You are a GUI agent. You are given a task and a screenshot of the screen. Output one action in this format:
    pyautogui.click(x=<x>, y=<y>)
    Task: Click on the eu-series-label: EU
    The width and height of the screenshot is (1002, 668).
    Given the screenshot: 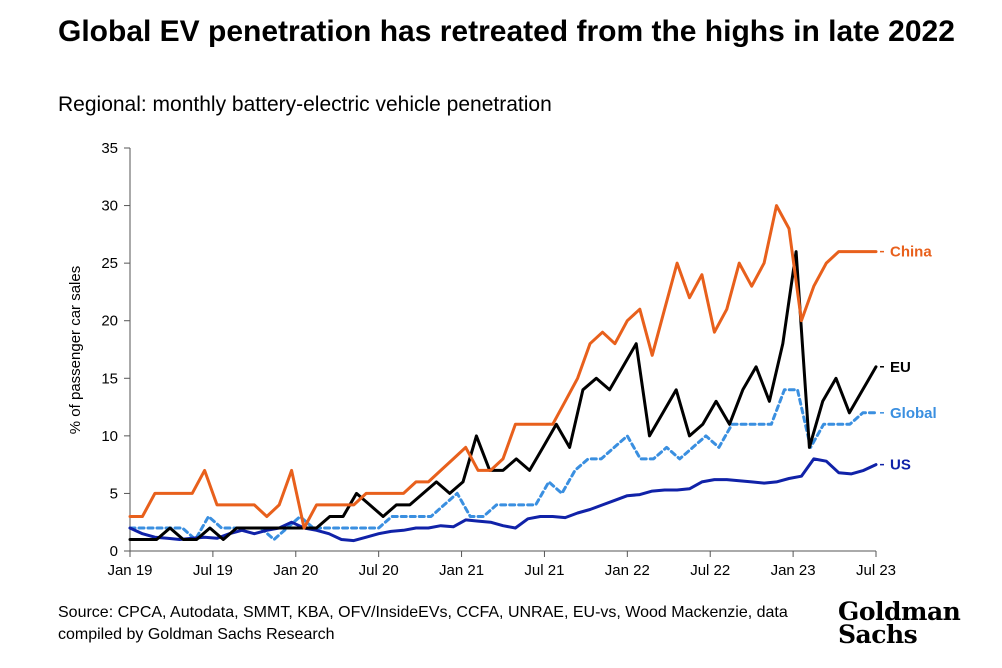 What is the action you would take?
    pyautogui.click(x=900, y=367)
    